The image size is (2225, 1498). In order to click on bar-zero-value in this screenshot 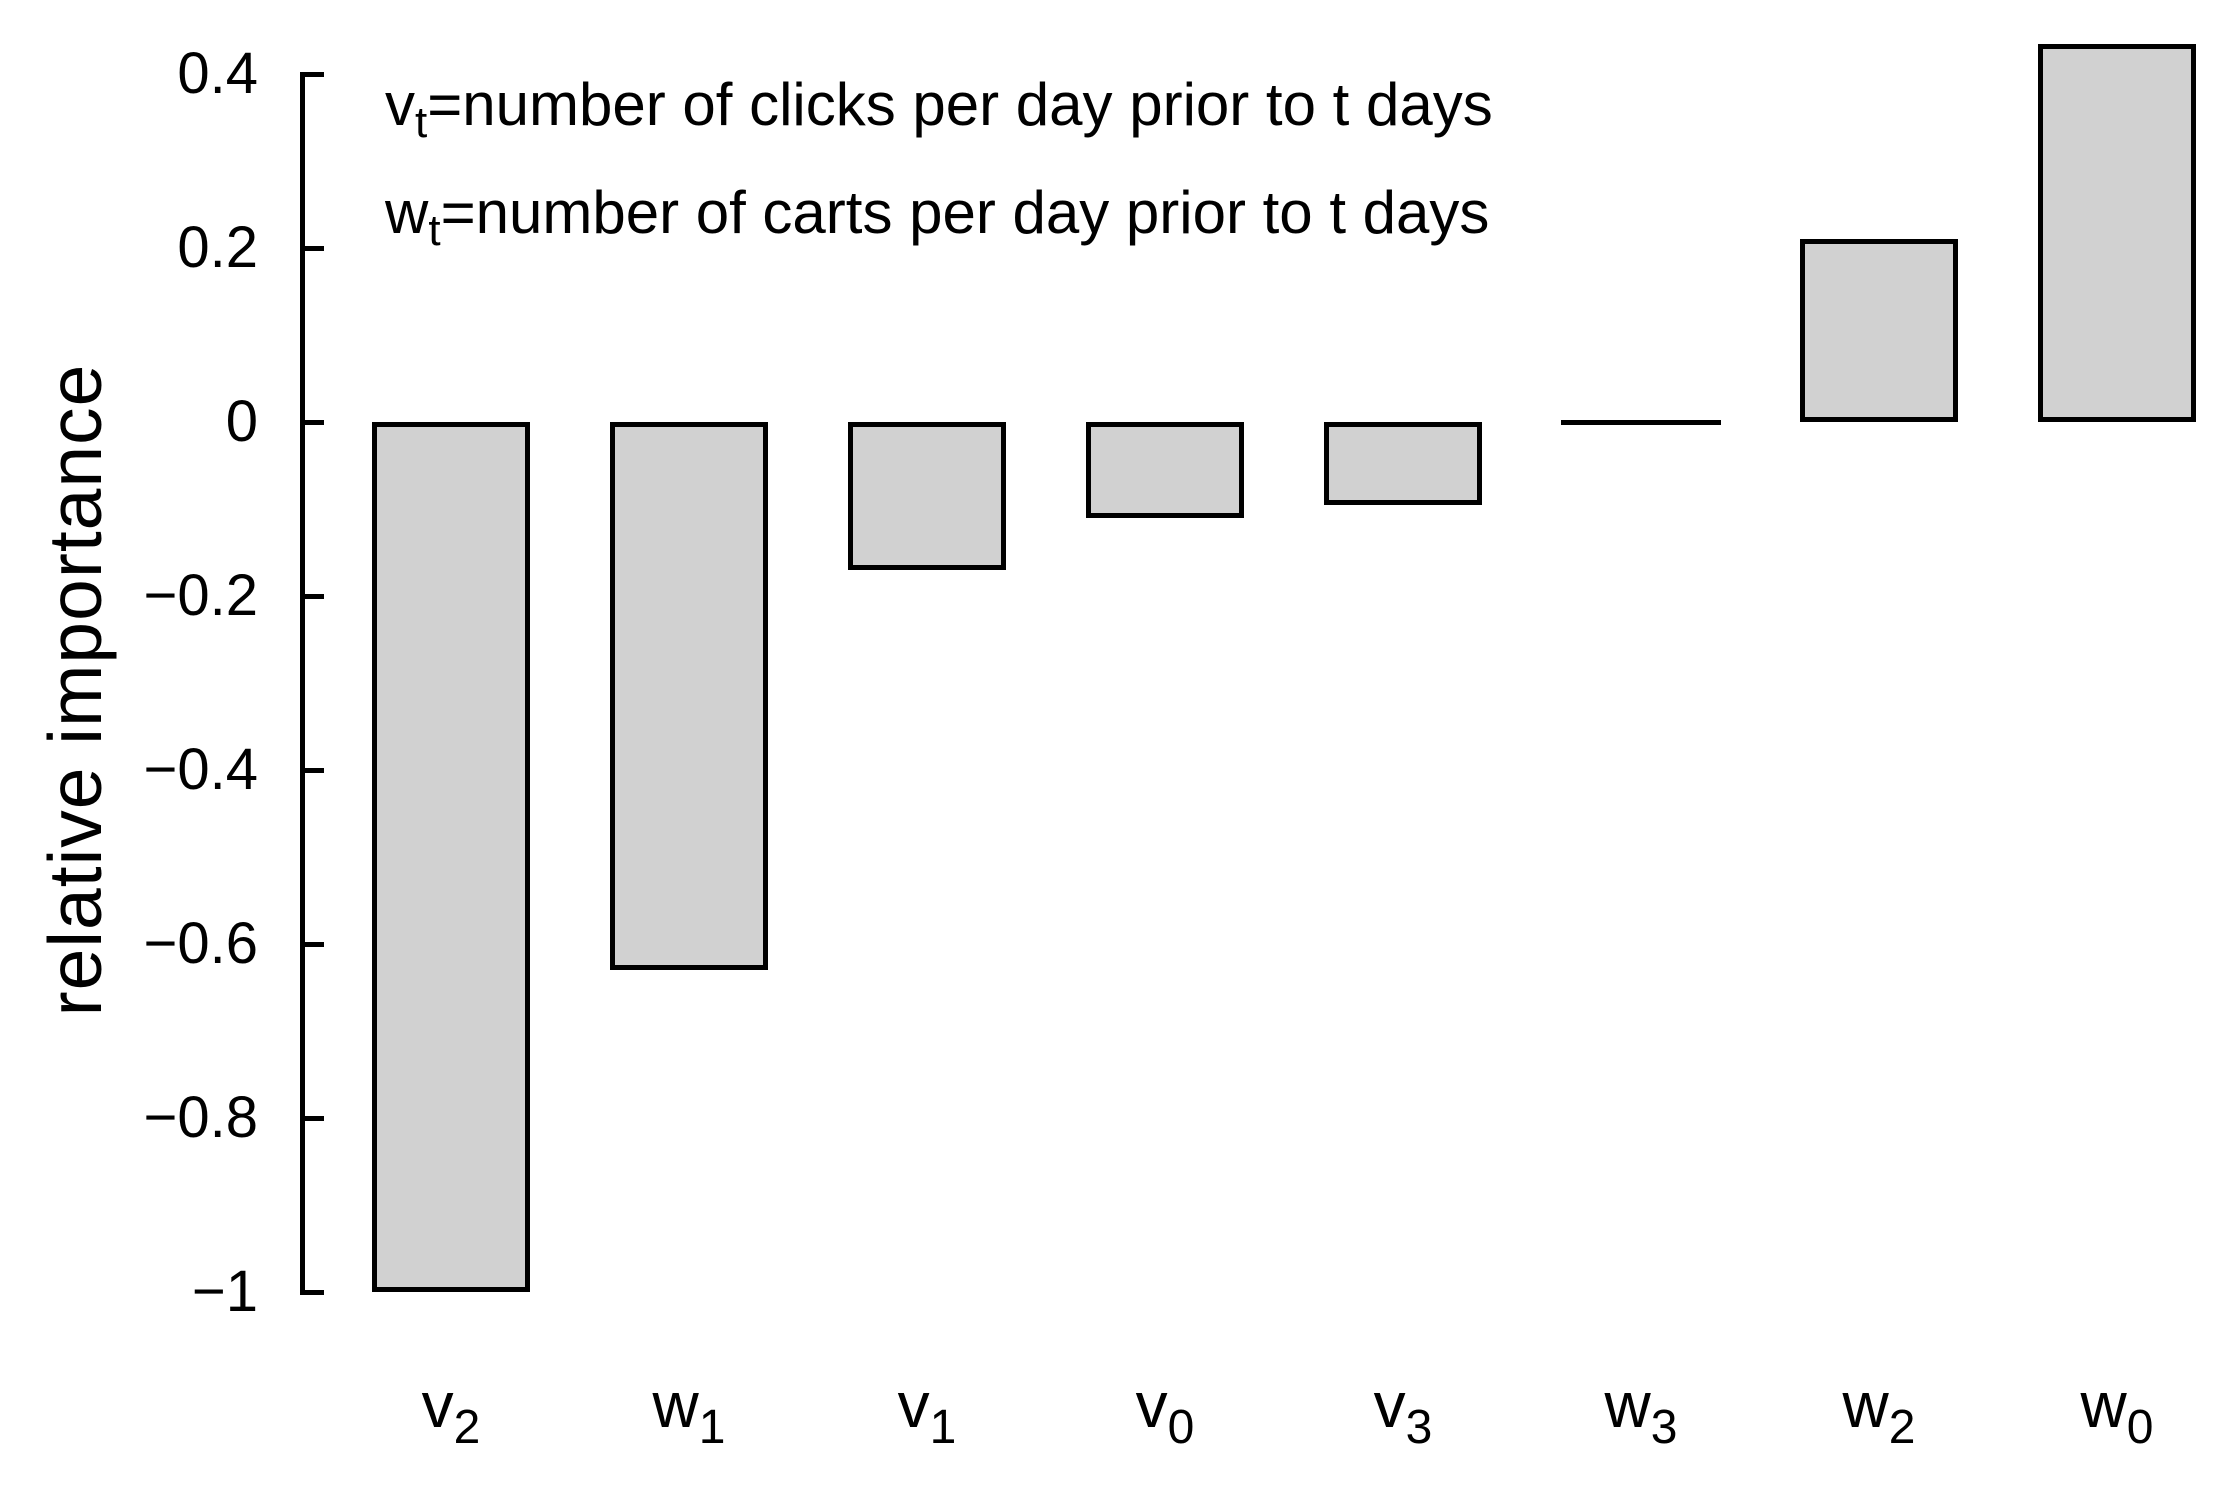, I will do `click(1641, 422)`.